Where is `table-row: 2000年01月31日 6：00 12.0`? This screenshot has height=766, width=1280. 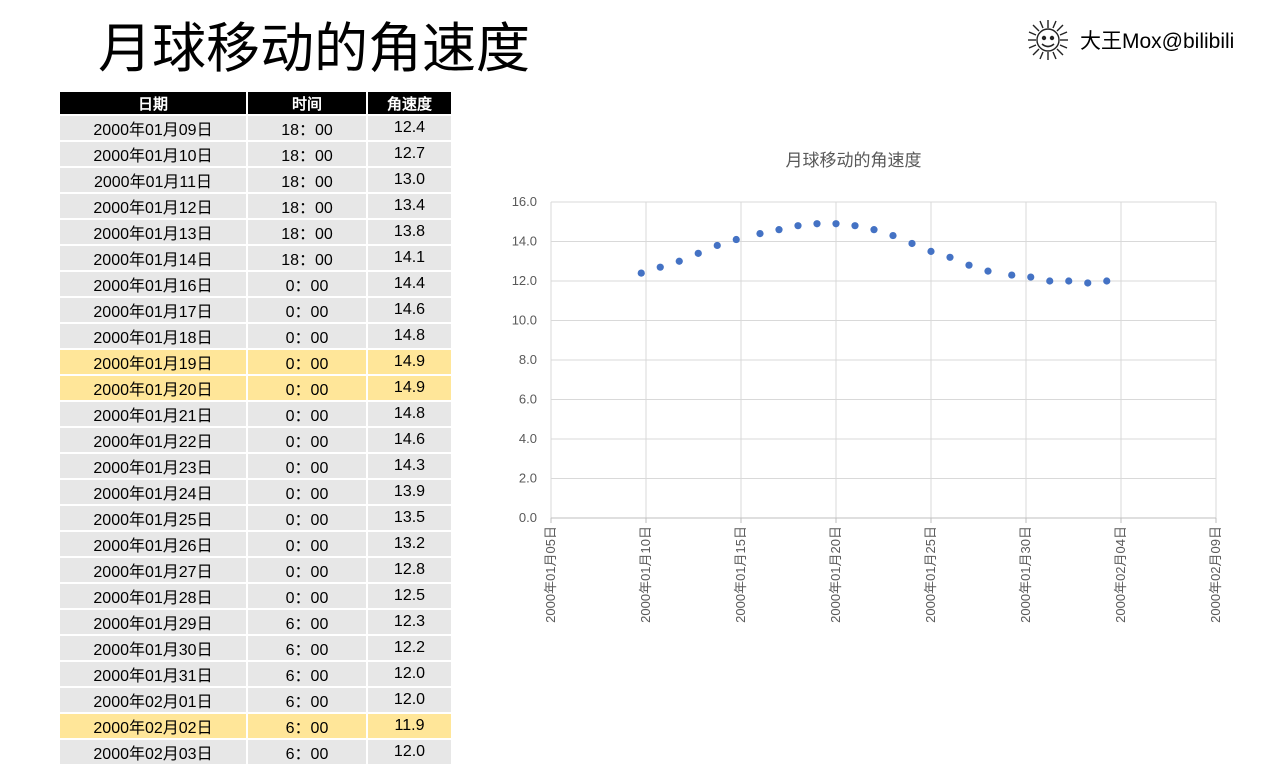
table-row: 2000年01月31日 6：00 12.0 is located at coordinates (255, 674).